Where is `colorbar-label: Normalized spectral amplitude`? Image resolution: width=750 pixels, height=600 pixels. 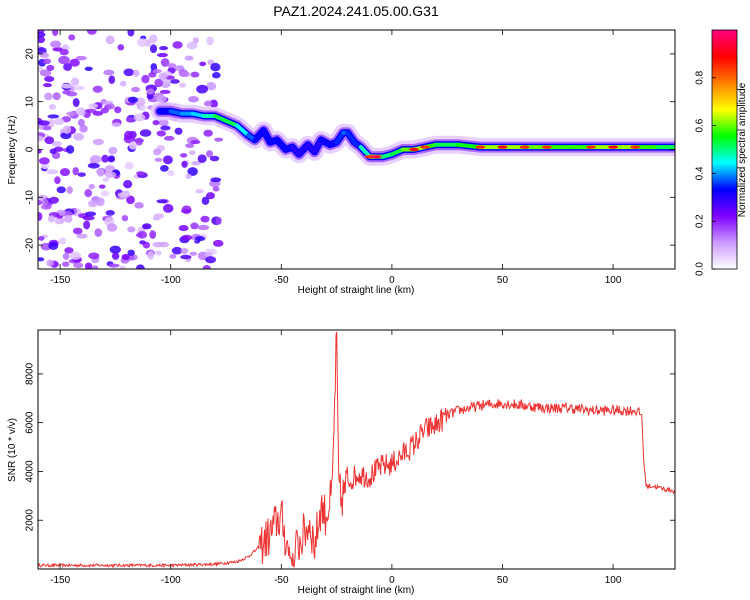 colorbar-label: Normalized spectral amplitude is located at coordinates (742, 149).